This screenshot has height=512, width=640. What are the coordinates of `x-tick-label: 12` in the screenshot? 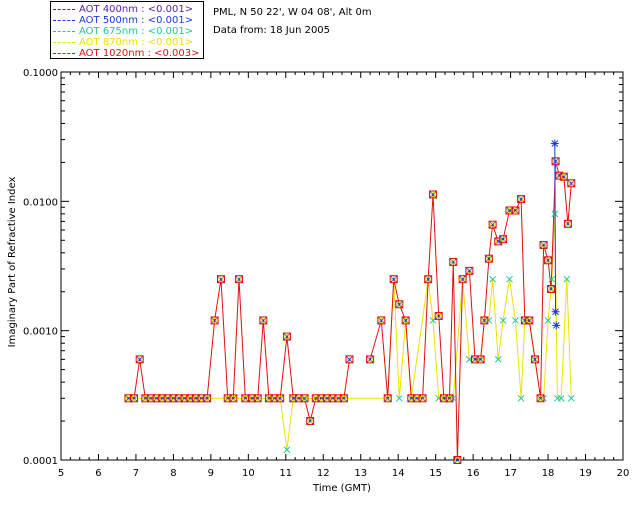 It's located at (323, 473).